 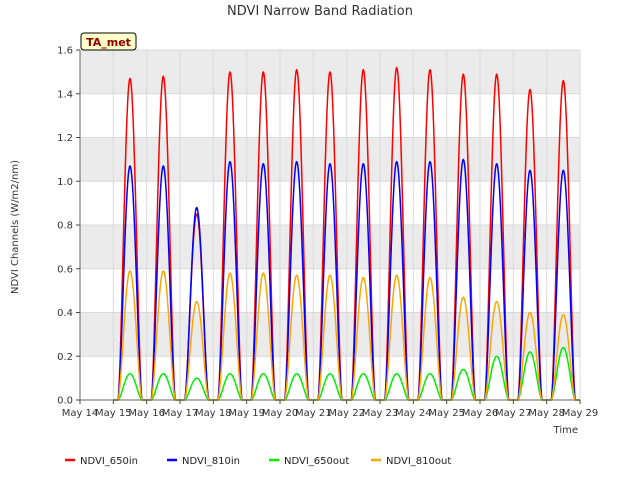 What do you see at coordinates (65, 182) in the screenshot?
I see `y-tick-label: 1.0` at bounding box center [65, 182].